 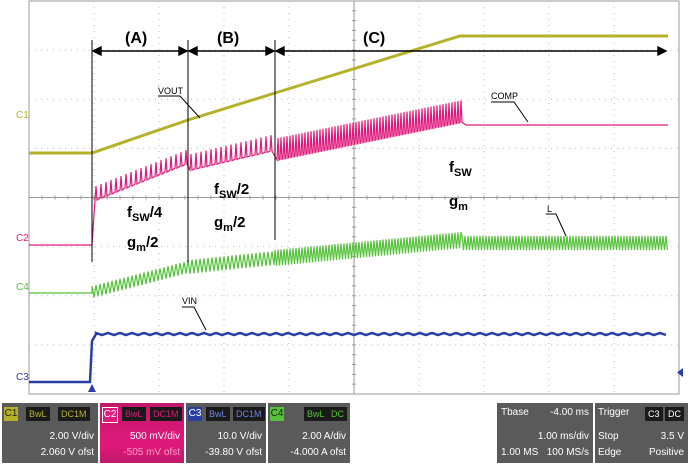 What do you see at coordinates (349, 264) in the screenshot?
I see `trace-il` at bounding box center [349, 264].